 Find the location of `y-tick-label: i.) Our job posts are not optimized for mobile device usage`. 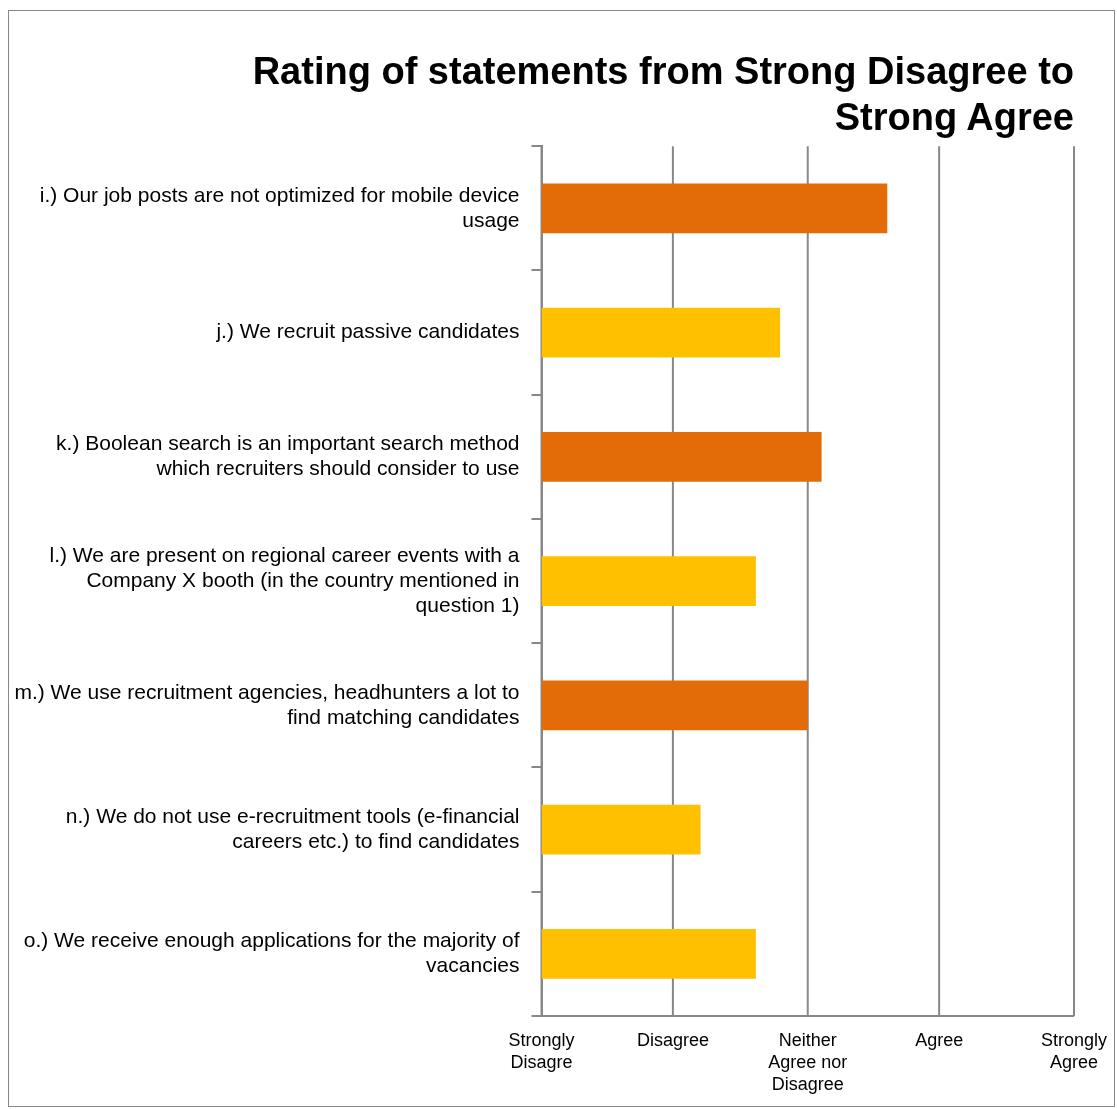

y-tick-label: i.) Our job posts are not optimized for mobile device usage is located at coordinates (279, 206).